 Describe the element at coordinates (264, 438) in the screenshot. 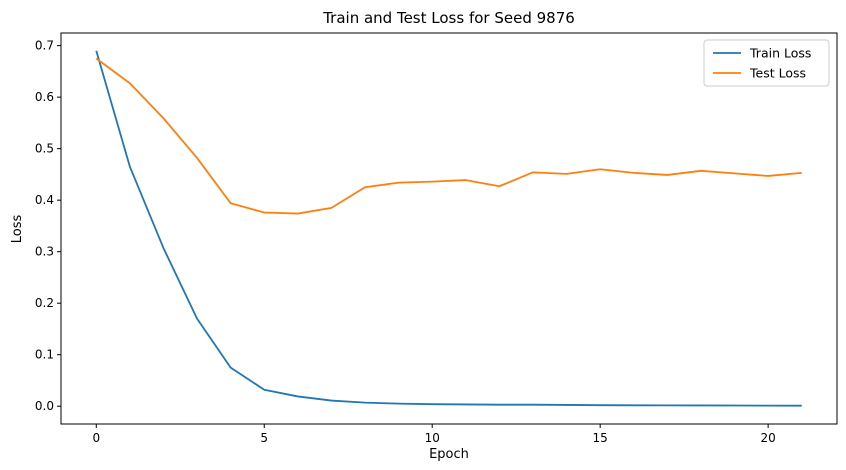

I see `x-tick-label: 5` at that location.